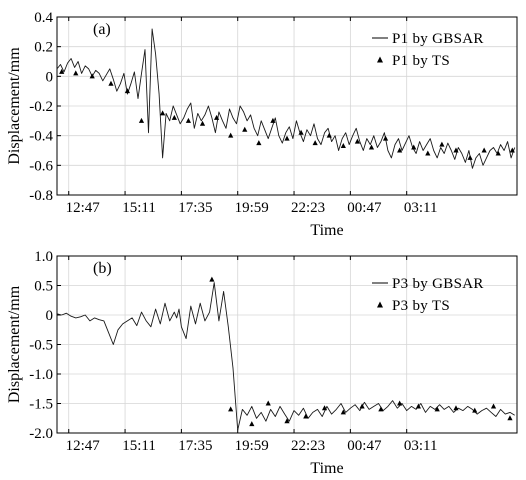 The width and height of the screenshot is (526, 480). Describe the element at coordinates (41, 166) in the screenshot. I see `y-tick-label: -0.6` at that location.